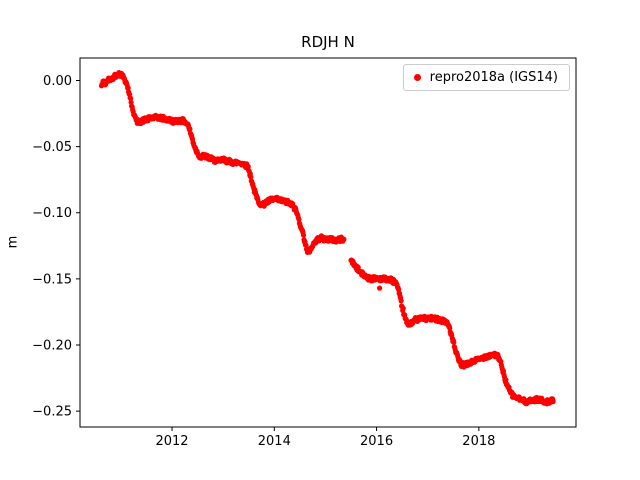 Image resolution: width=640 pixels, height=480 pixels. Describe the element at coordinates (52, 412) in the screenshot. I see `y-tick-label: −0.25` at that location.